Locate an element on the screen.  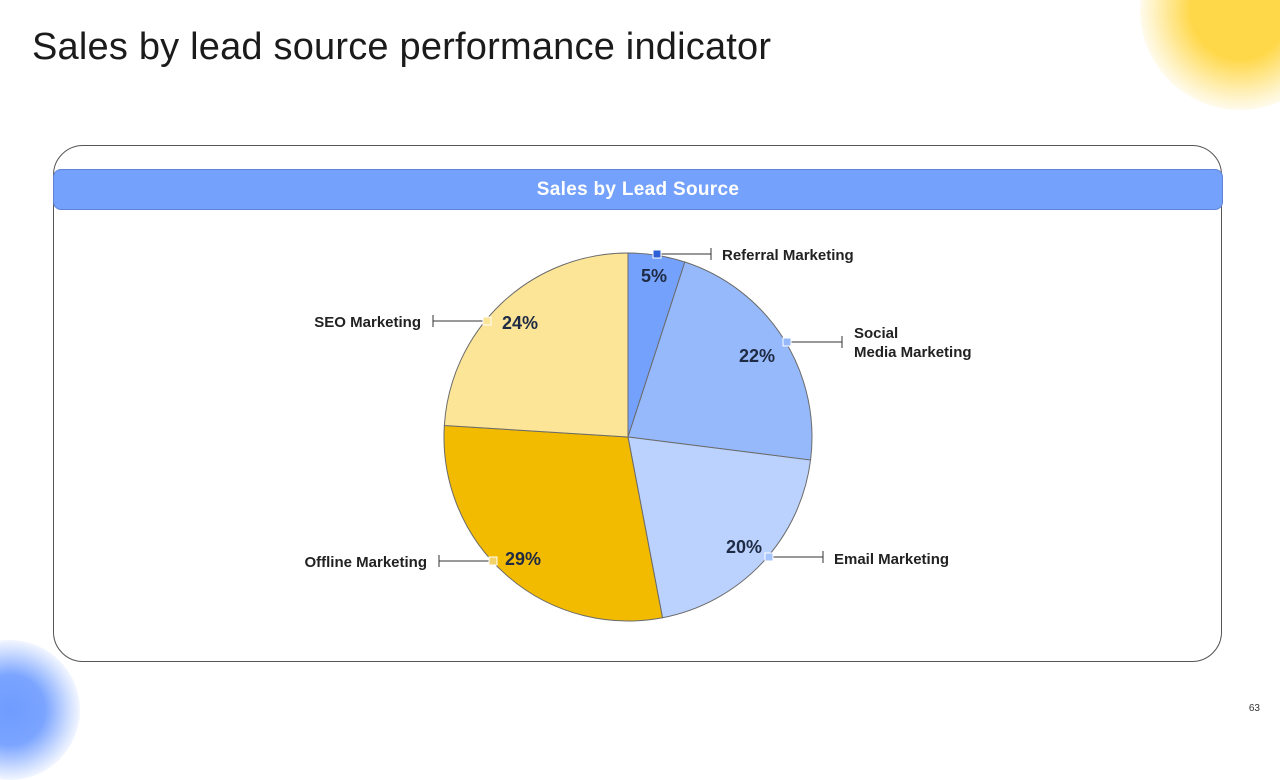
pie-slice-seo-marketing is located at coordinates (536, 345).